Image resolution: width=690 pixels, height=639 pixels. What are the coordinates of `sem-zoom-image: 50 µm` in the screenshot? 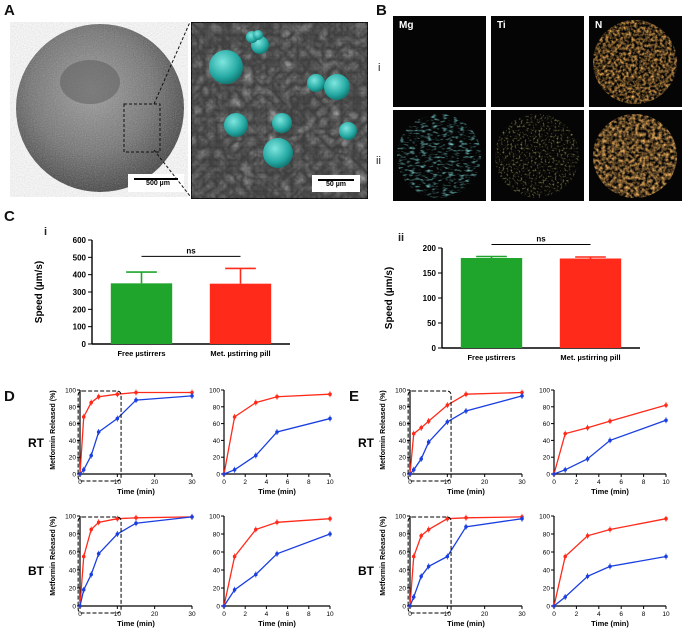 It's located at (279, 110).